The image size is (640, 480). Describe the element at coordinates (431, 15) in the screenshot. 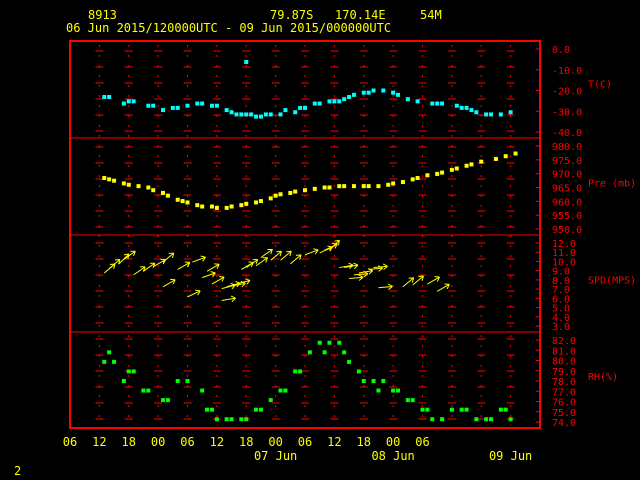

I see `elevation-readout: 54M` at that location.